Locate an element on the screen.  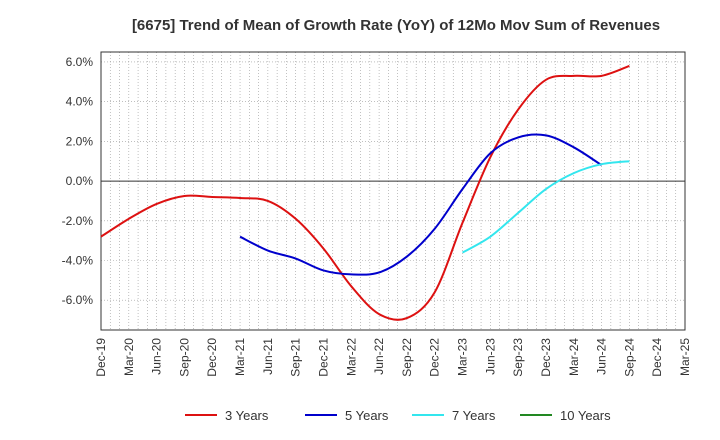
legend-label-7-years: 7 Years is located at coordinates (474, 415).